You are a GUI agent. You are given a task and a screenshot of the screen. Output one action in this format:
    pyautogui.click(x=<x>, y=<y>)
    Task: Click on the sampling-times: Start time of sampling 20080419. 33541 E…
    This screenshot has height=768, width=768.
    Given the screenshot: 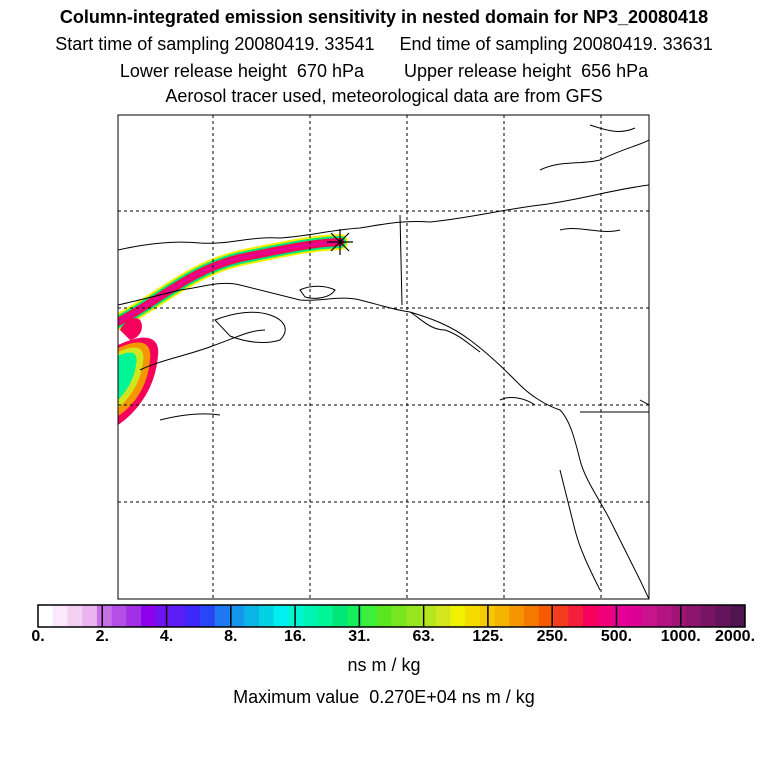 What is the action you would take?
    pyautogui.click(x=384, y=44)
    